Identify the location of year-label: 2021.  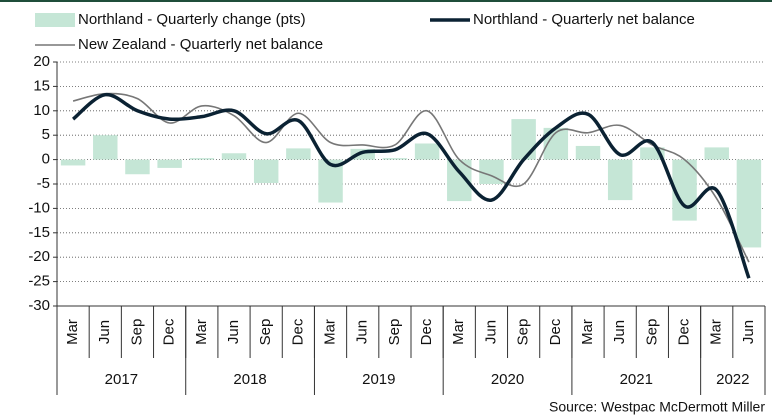
(636, 379).